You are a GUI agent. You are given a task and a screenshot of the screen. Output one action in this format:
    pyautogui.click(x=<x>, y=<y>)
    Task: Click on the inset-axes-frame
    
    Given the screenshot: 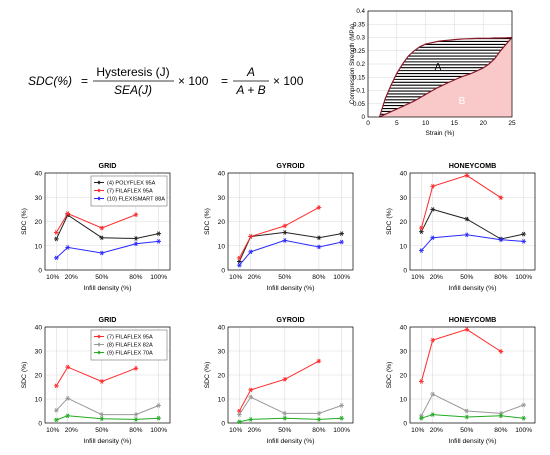 What is the action you would take?
    pyautogui.click(x=440, y=64)
    